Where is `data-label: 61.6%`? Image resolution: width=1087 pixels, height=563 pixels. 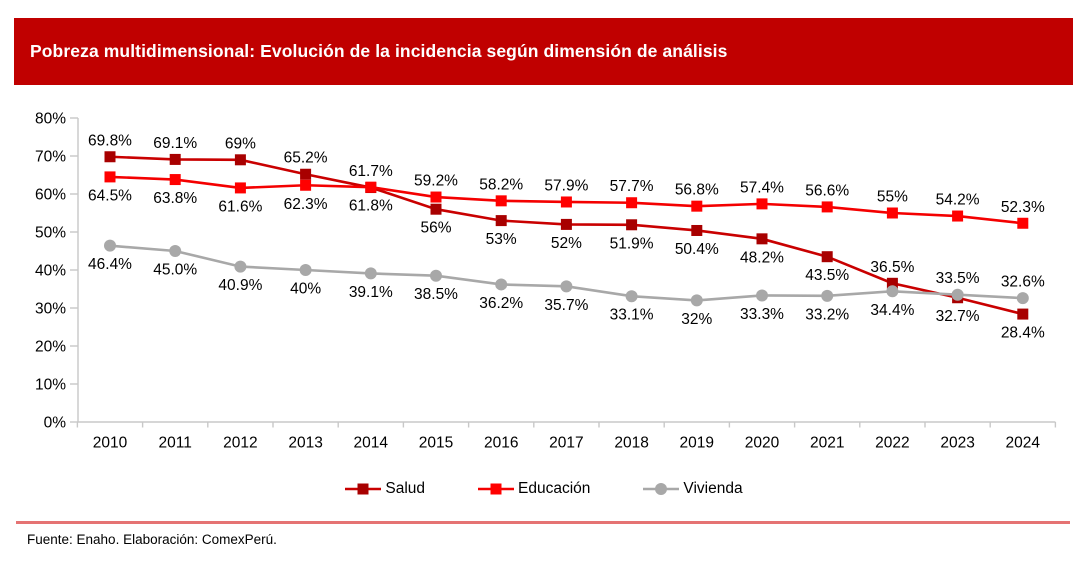 data-label: 61.6% is located at coordinates (240, 206).